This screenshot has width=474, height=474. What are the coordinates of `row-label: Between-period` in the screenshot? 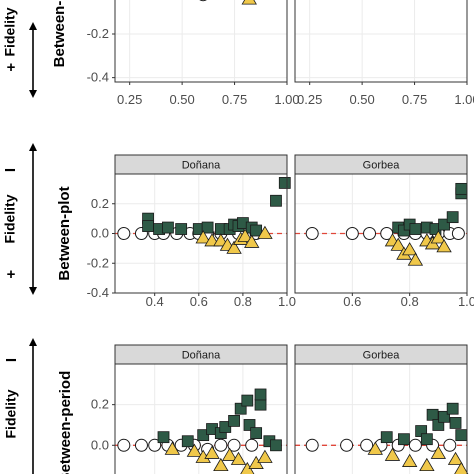 It's located at (65, 422).